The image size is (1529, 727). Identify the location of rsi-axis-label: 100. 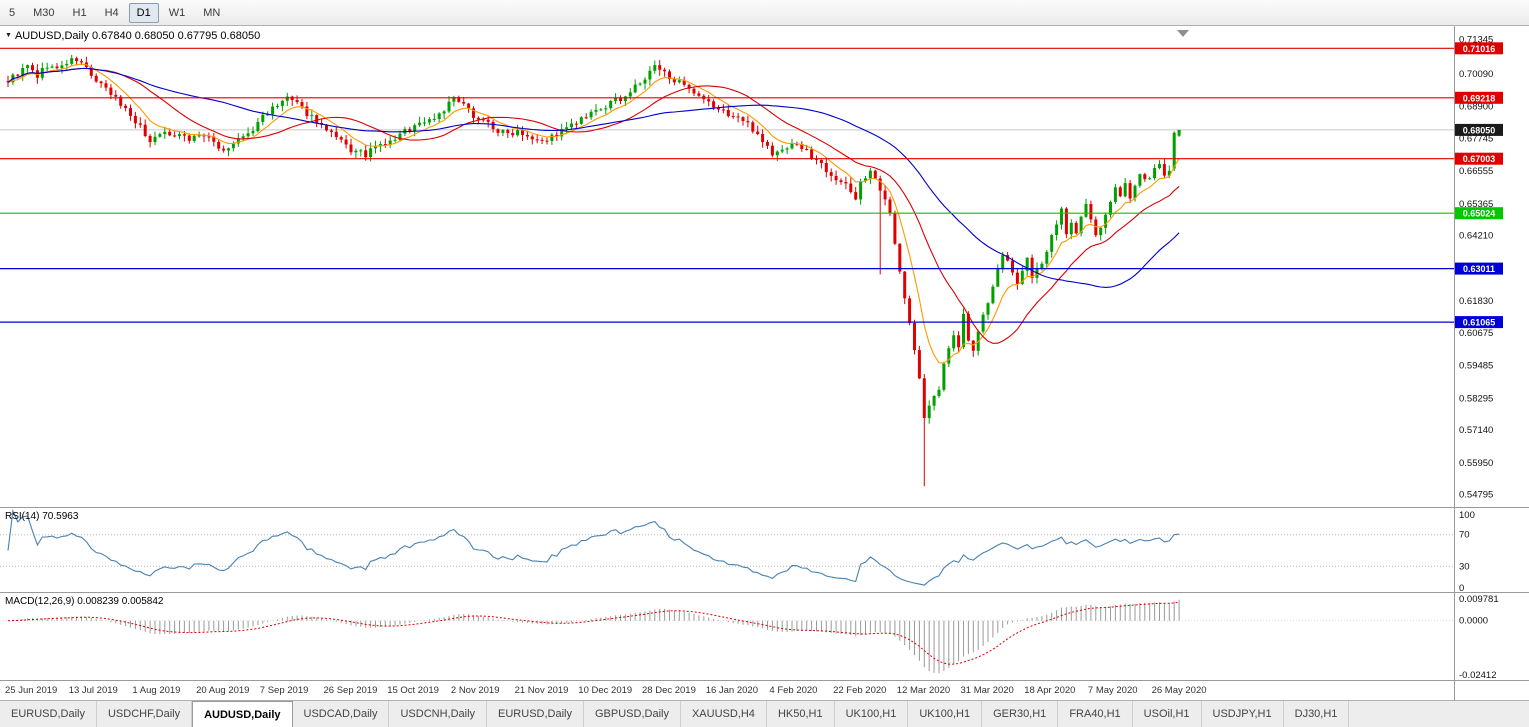
(1467, 515).